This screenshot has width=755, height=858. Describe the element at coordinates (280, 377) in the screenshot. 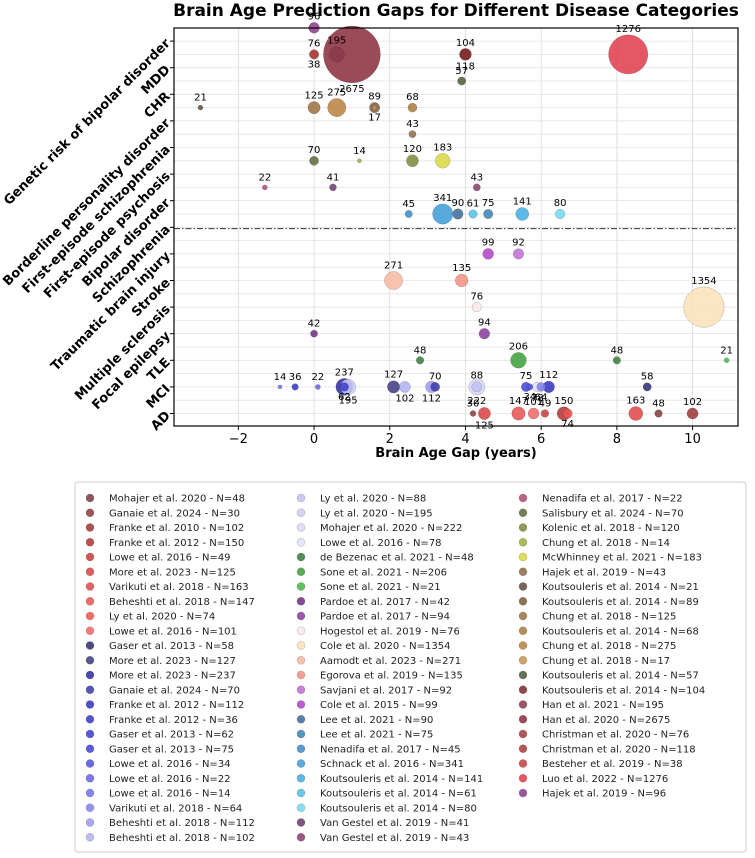

I see `bubble-n-label: 14` at that location.